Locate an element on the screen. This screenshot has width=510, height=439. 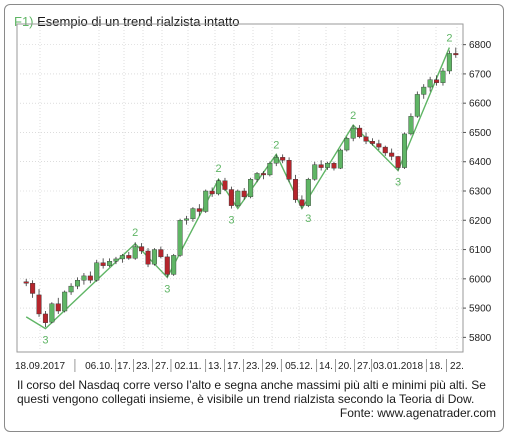
figure-source: Fonte: www.agenatrader.com is located at coordinates (417, 413).